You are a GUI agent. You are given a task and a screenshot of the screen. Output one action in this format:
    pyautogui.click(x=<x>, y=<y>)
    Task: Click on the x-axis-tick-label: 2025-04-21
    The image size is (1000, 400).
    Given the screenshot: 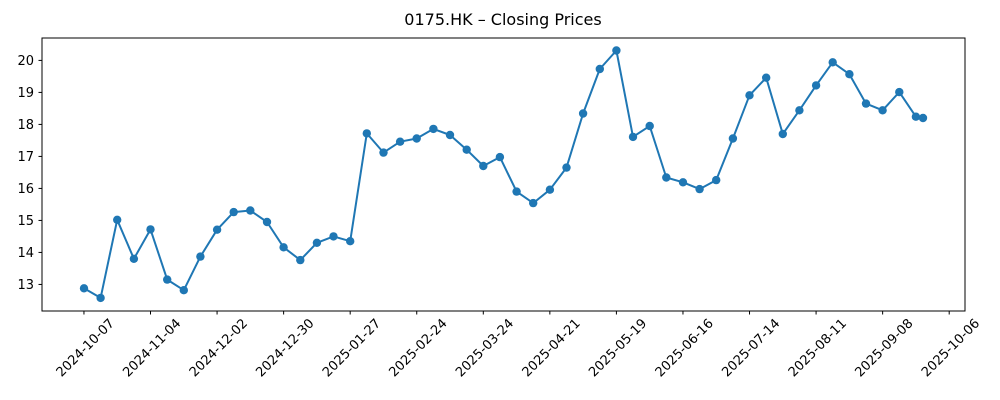 What is the action you would take?
    pyautogui.click(x=552, y=348)
    